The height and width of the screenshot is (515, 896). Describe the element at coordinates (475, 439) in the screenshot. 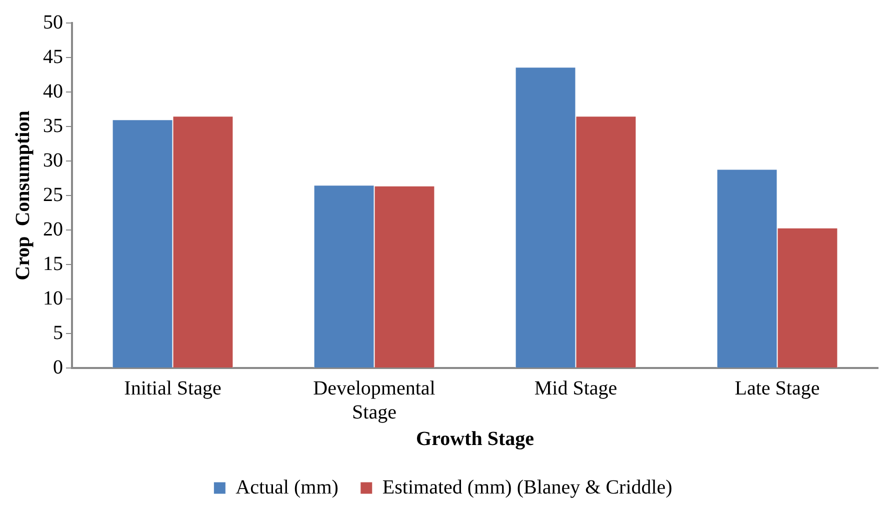

I see `x-axis-title: Growth Stage` at that location.